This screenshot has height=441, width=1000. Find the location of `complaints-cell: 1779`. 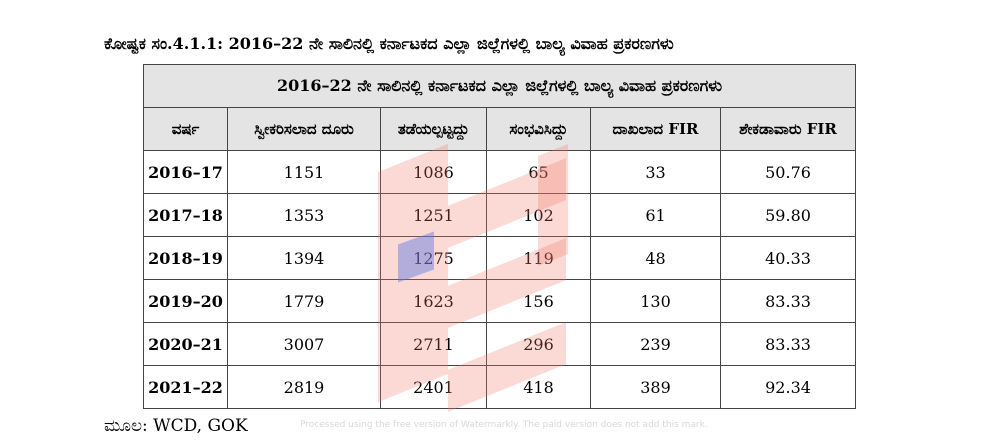

complaints-cell: 1779 is located at coordinates (304, 301).